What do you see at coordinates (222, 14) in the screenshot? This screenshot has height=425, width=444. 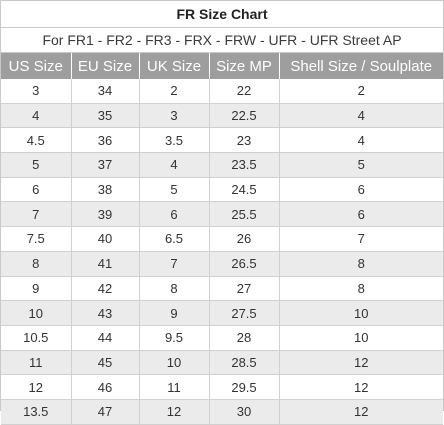 I see `chart-title: FR Size Chart` at bounding box center [222, 14].